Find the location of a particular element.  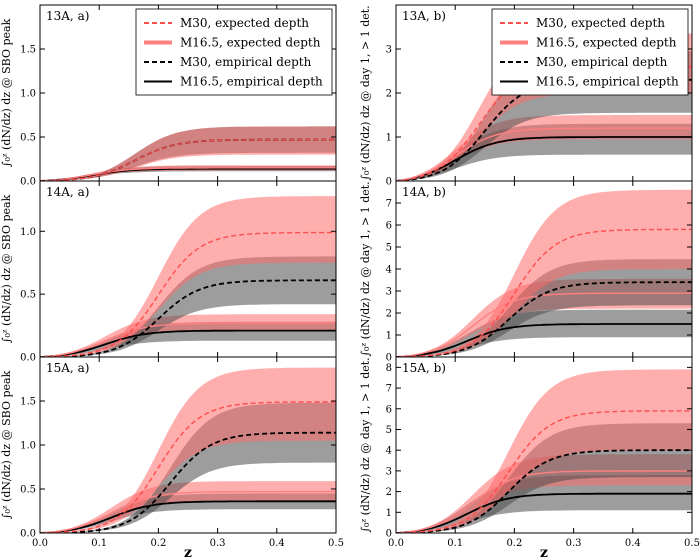

panel-title: 13A, a) is located at coordinates (67, 16).